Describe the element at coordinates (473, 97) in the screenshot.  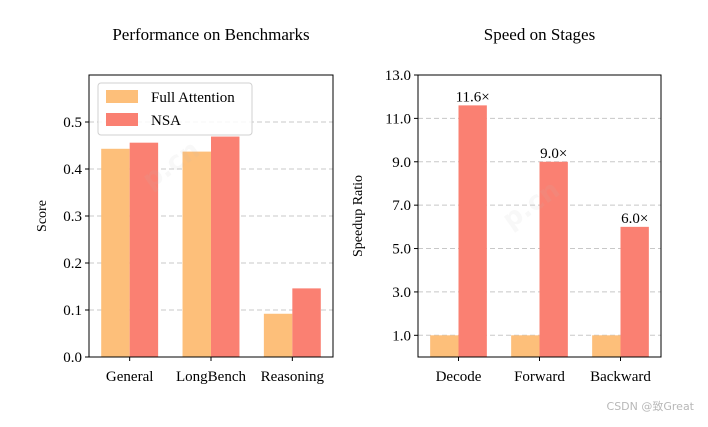
I see `bar-data-label: 11.6×` at that location.